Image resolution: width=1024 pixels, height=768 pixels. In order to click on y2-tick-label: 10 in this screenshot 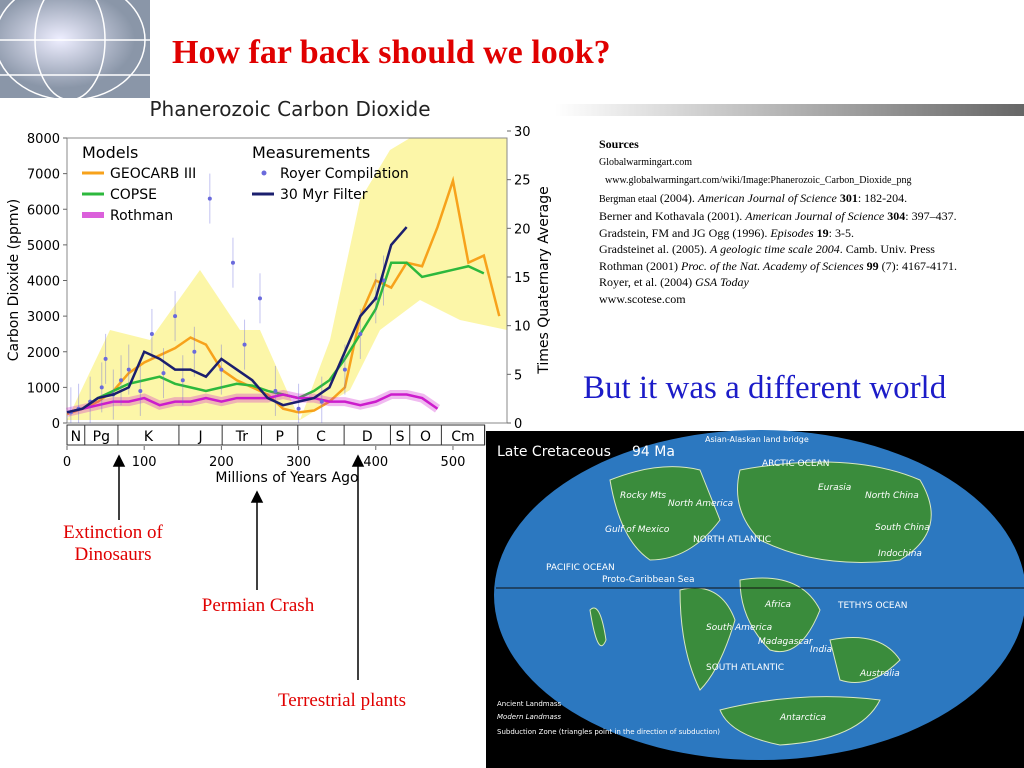, I will do `click(522, 327)`.